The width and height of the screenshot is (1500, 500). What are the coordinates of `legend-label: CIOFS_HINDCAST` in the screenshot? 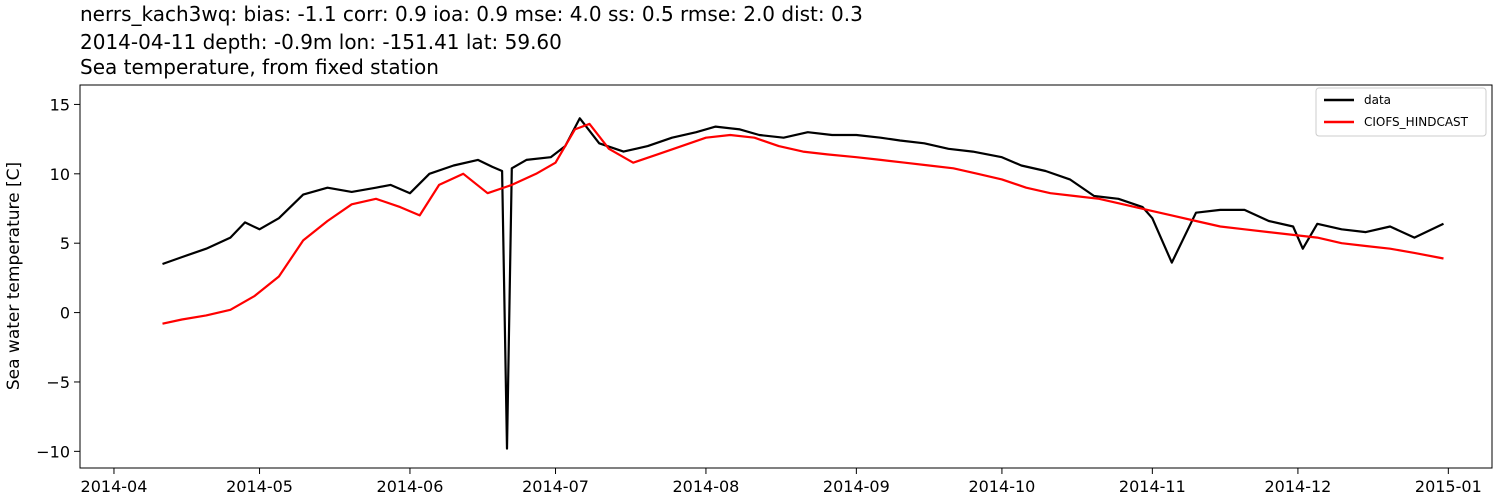 It's located at (1416, 122).